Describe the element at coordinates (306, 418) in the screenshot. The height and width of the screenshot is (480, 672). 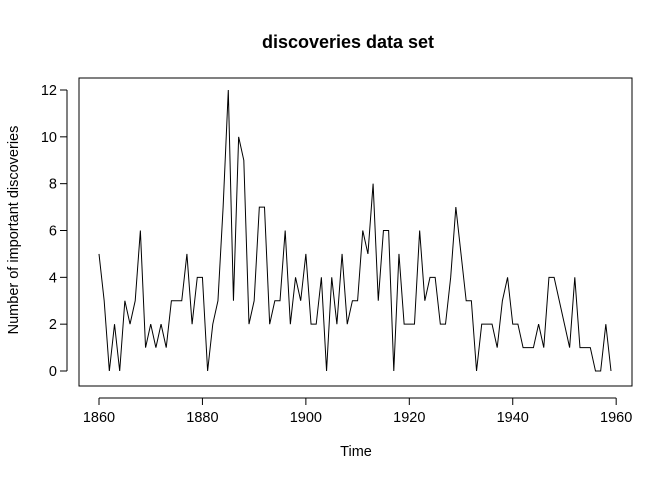
I see `x-tick-label: 1900` at that location.